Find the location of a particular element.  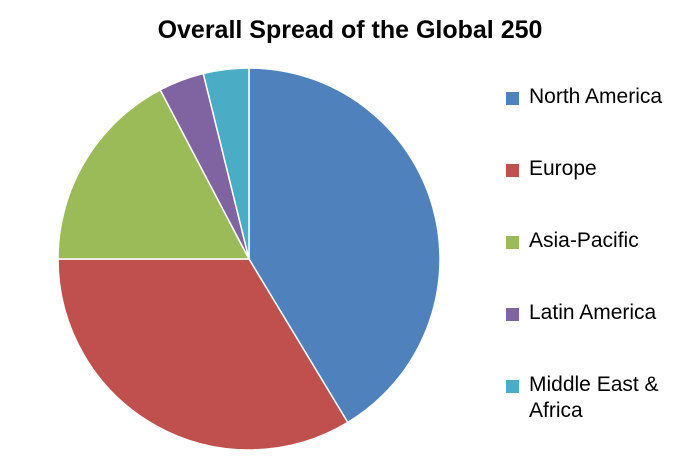

legend-label-latin-america: Latin America is located at coordinates (593, 312).